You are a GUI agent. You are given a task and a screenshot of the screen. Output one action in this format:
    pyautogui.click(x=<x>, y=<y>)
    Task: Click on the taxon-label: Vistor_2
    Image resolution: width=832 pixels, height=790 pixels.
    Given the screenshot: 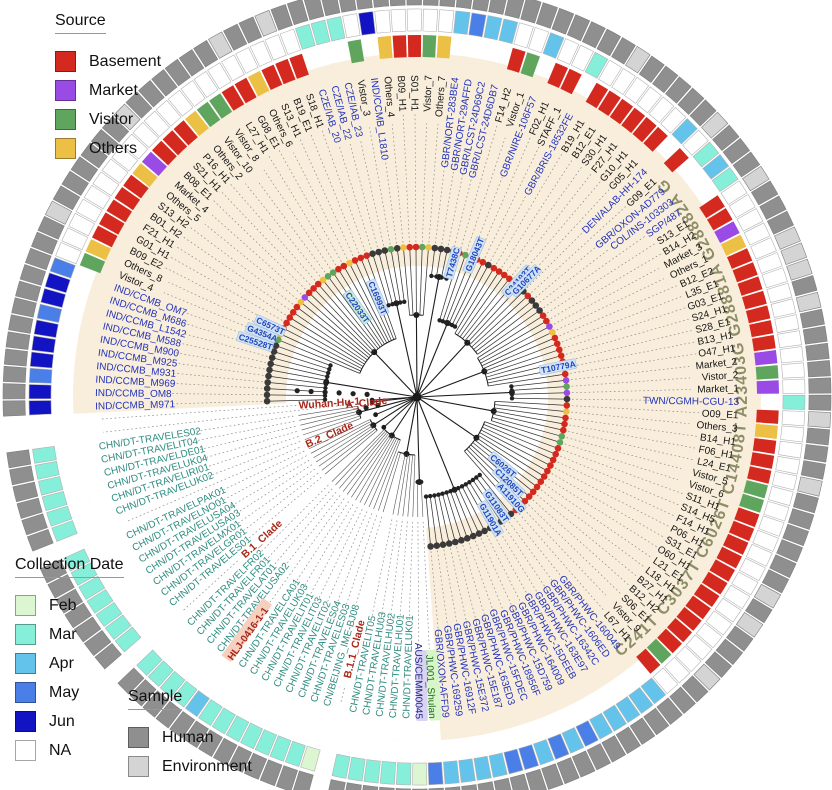 What is the action you would take?
    pyautogui.click(x=720, y=377)
    